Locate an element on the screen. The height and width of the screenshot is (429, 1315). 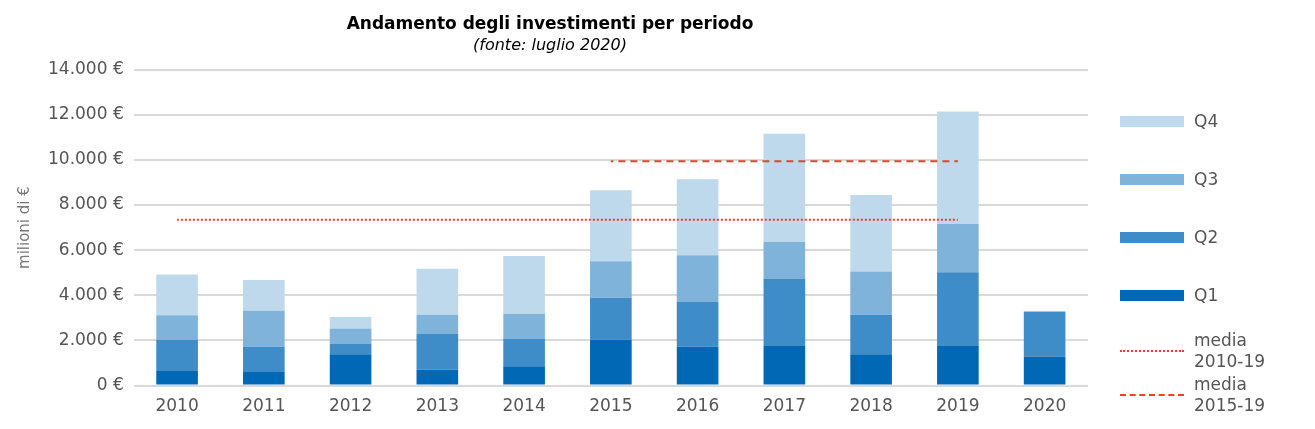
y-tick-label: 6.000 € is located at coordinates (91, 248).